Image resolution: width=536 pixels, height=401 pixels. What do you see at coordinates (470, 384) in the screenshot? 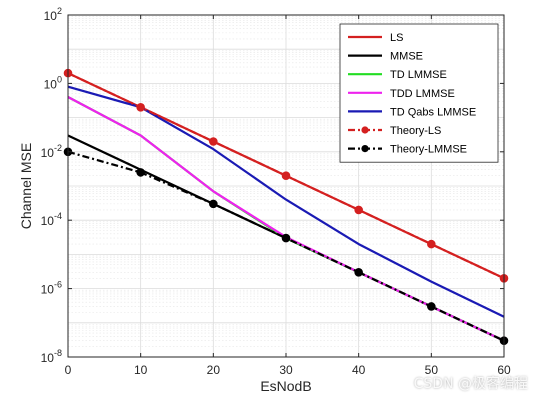
I see `watermark: CSDN @极客编程` at bounding box center [470, 384].